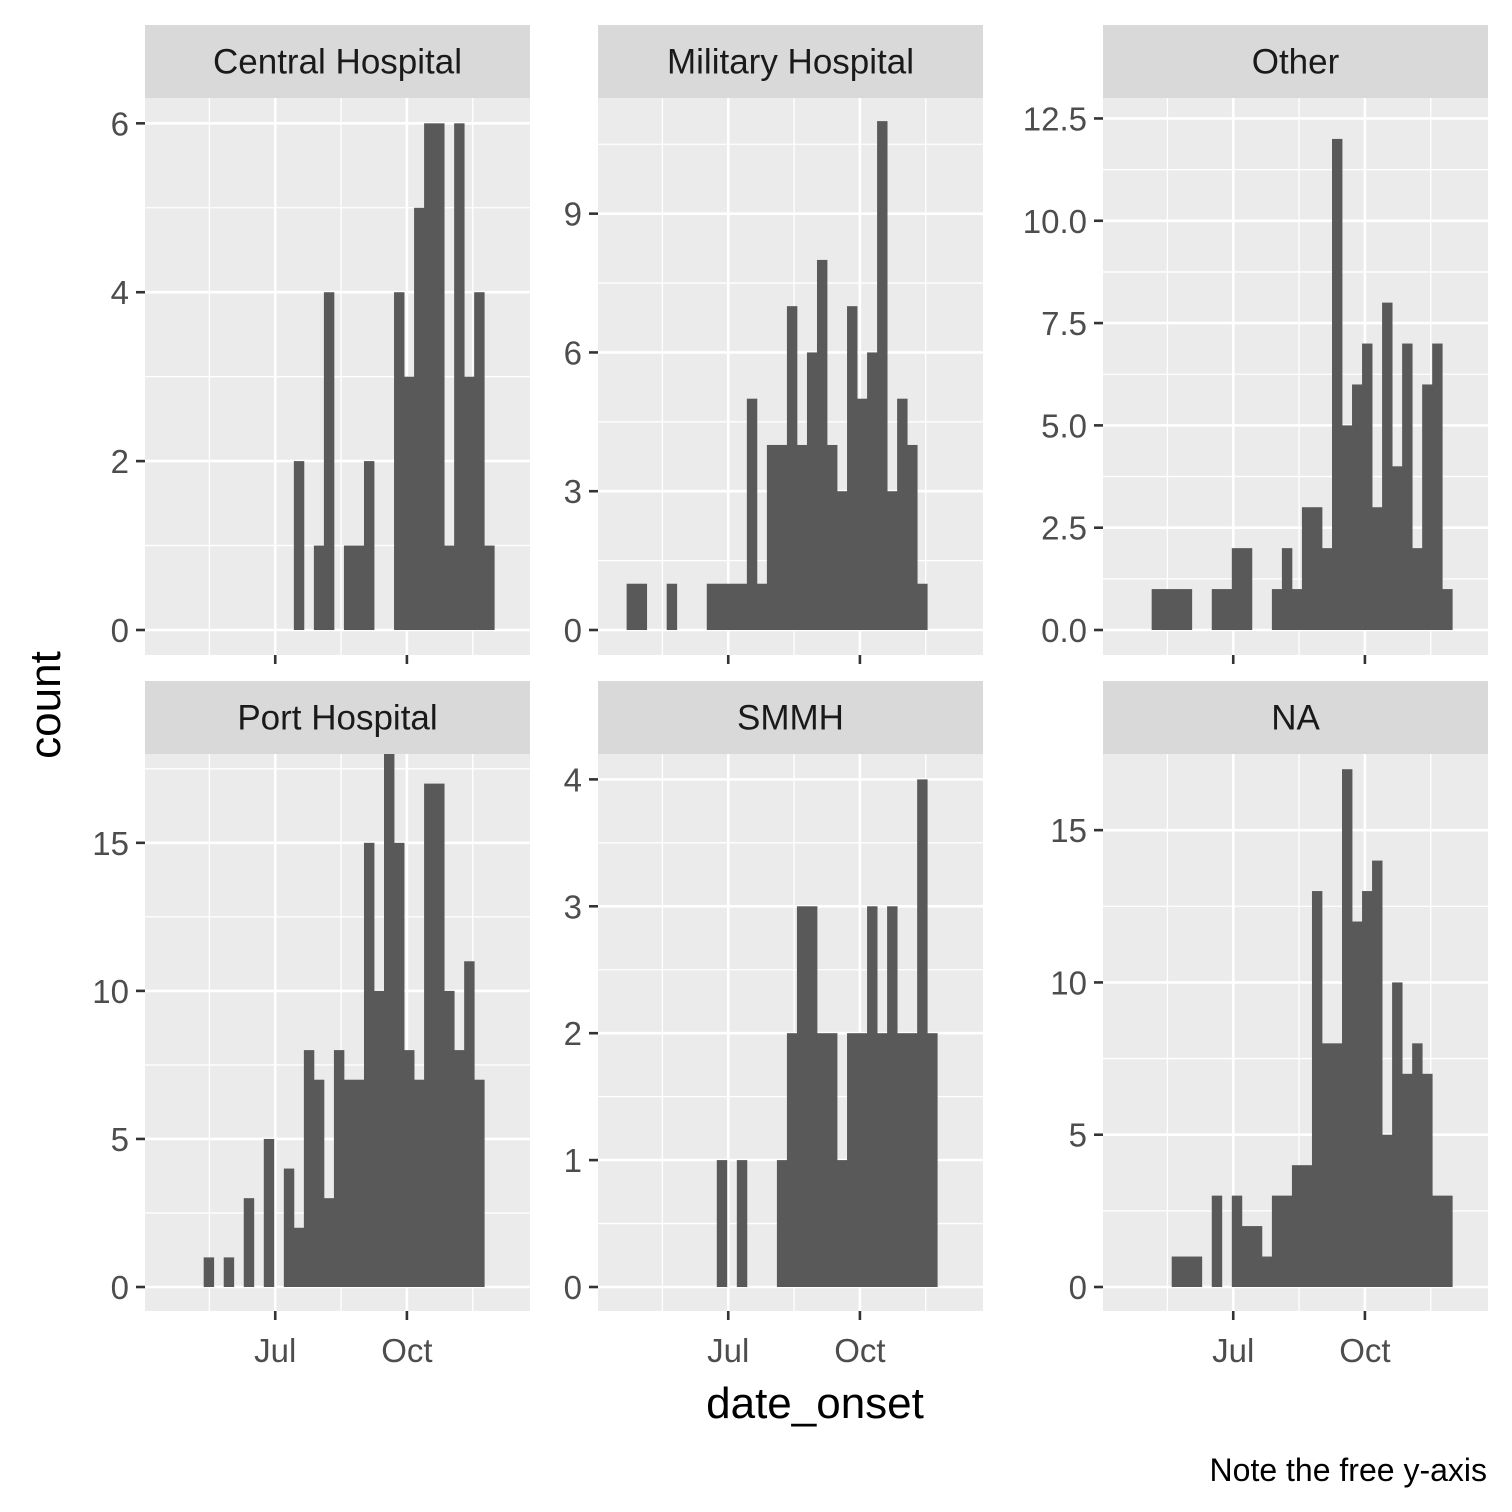 The width and height of the screenshot is (1512, 1512). Describe the element at coordinates (1348, 1470) in the screenshot. I see `chart-caption: Note the free y-axis` at that location.